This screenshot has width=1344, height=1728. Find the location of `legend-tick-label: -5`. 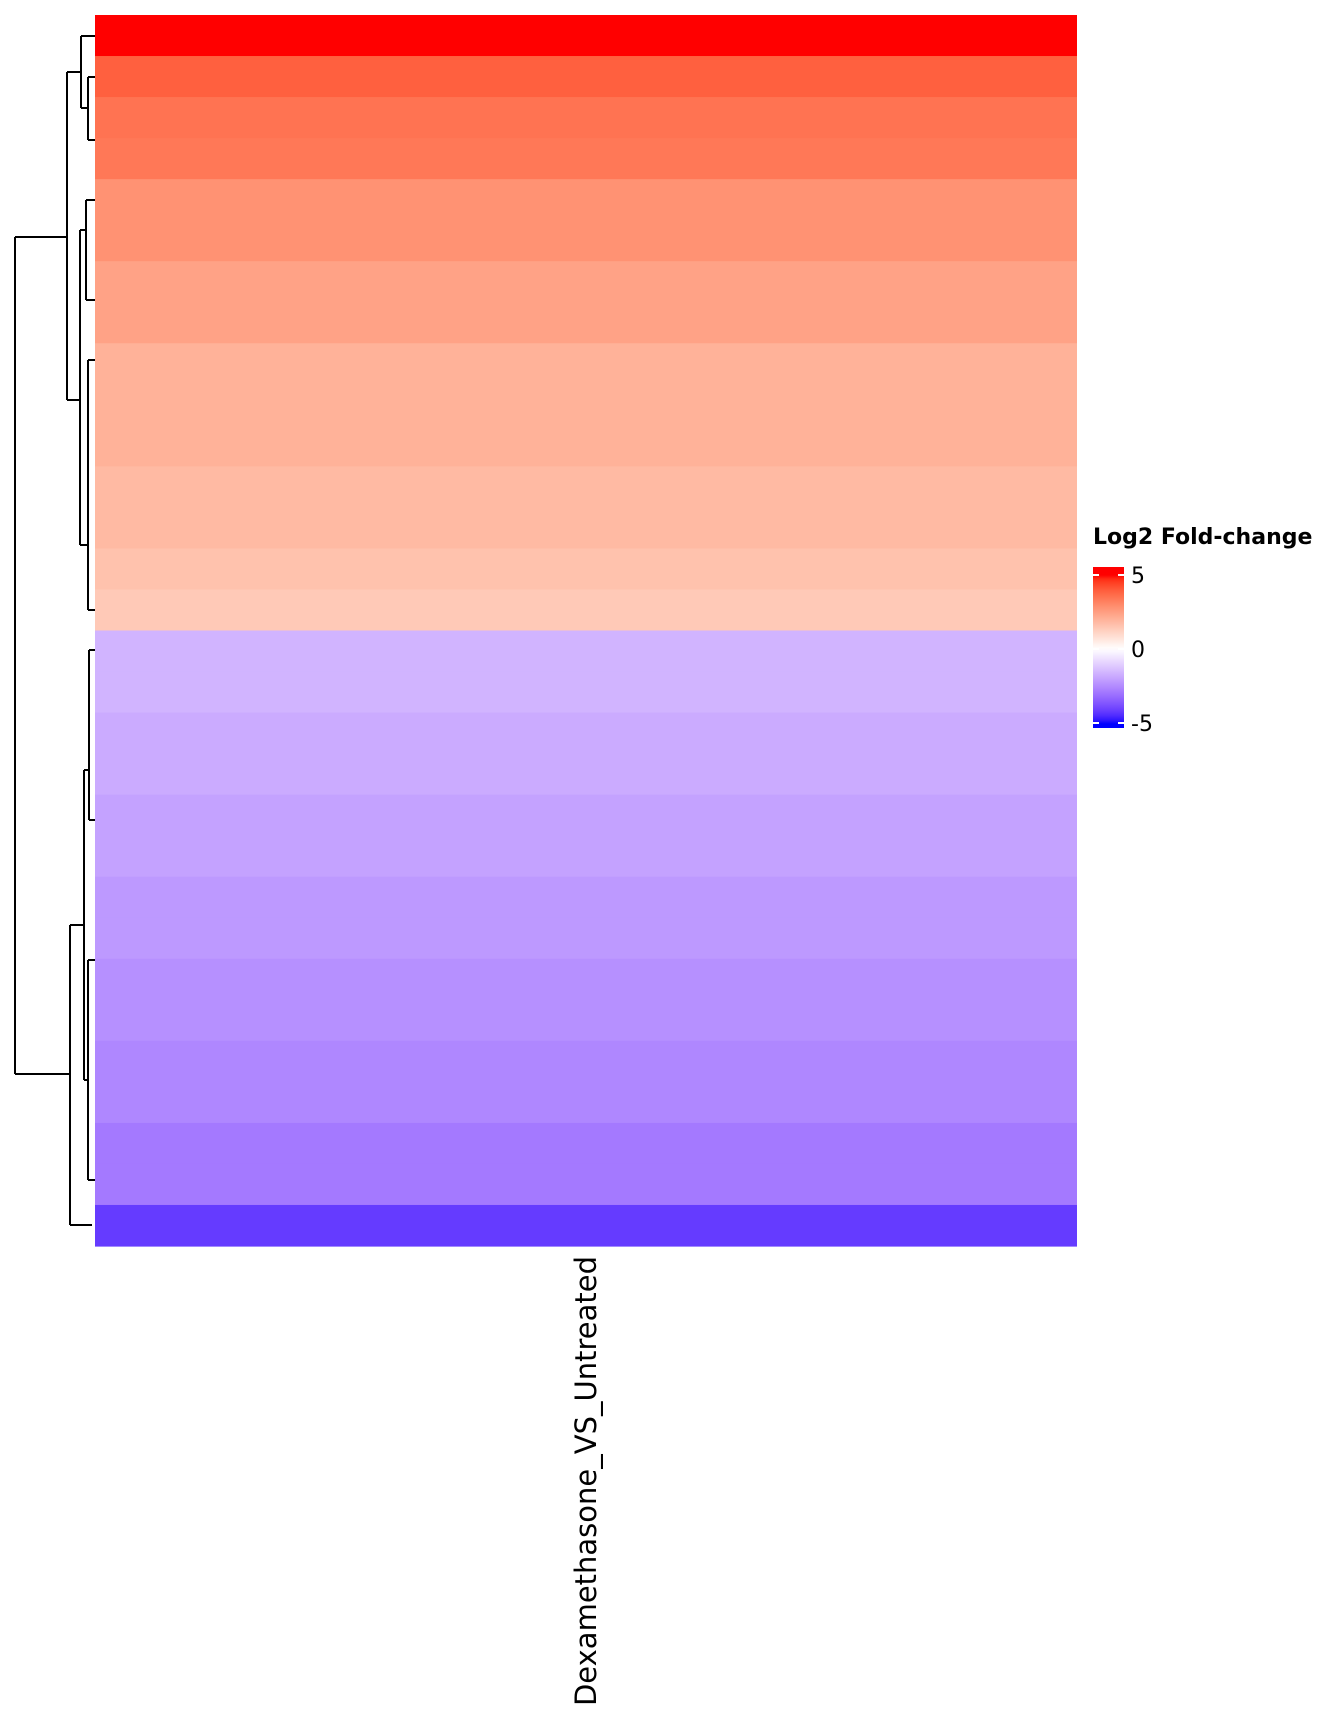

legend-tick-label: -5 is located at coordinates (1142, 724).